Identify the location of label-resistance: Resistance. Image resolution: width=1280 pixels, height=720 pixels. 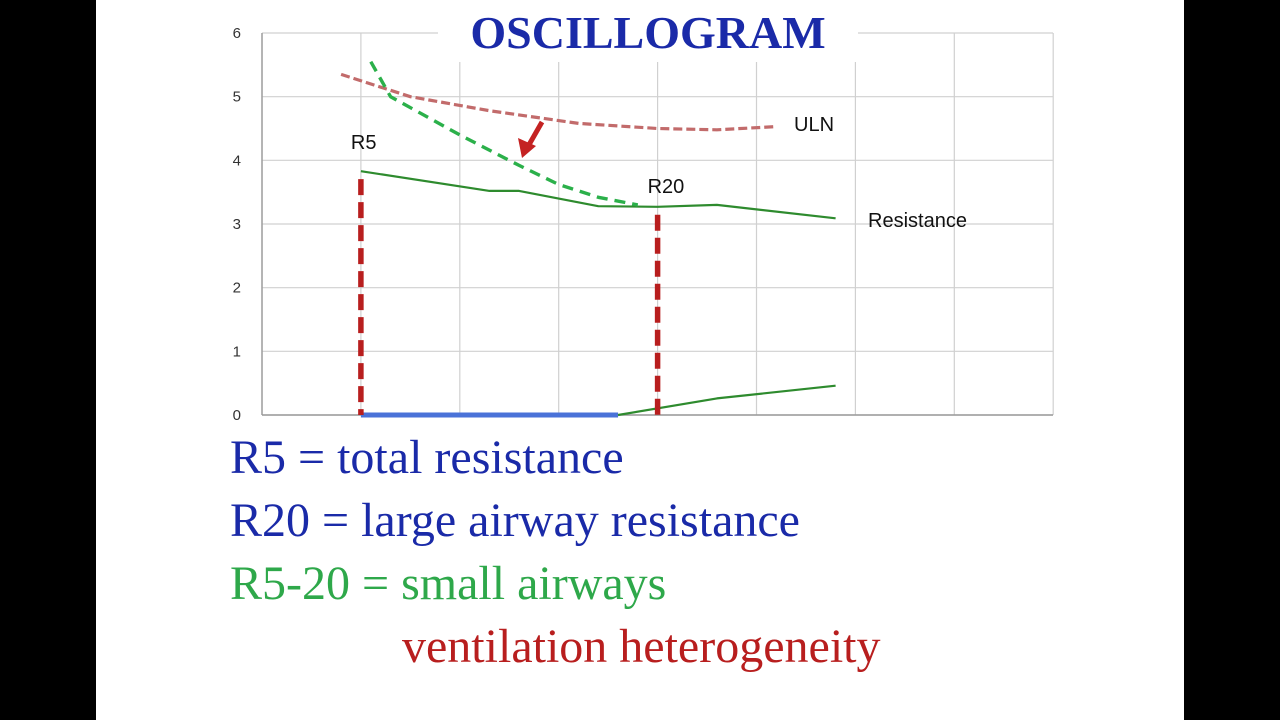
(917, 221).